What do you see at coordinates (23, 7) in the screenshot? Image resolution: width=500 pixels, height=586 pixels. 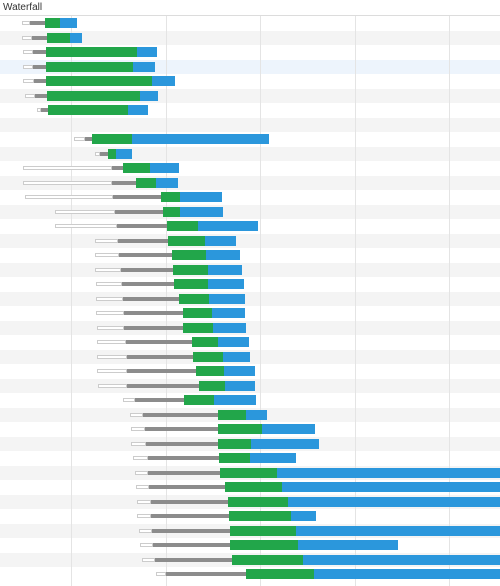 I see `waterfall-title: Waterfall` at bounding box center [23, 7].